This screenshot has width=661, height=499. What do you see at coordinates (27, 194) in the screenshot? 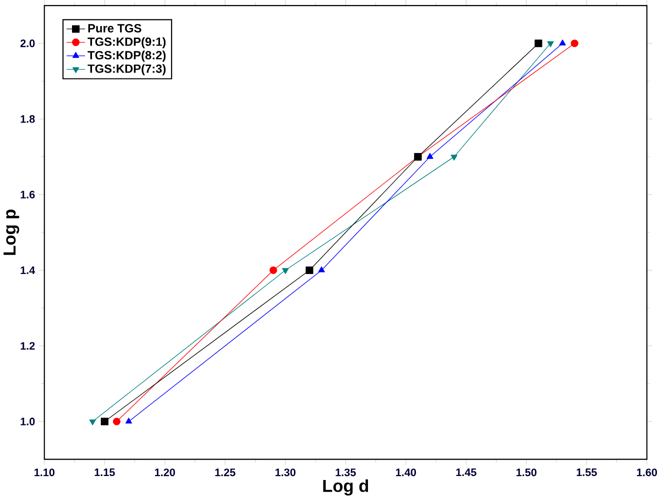
I see `y-tick-label: 1.6` at bounding box center [27, 194].